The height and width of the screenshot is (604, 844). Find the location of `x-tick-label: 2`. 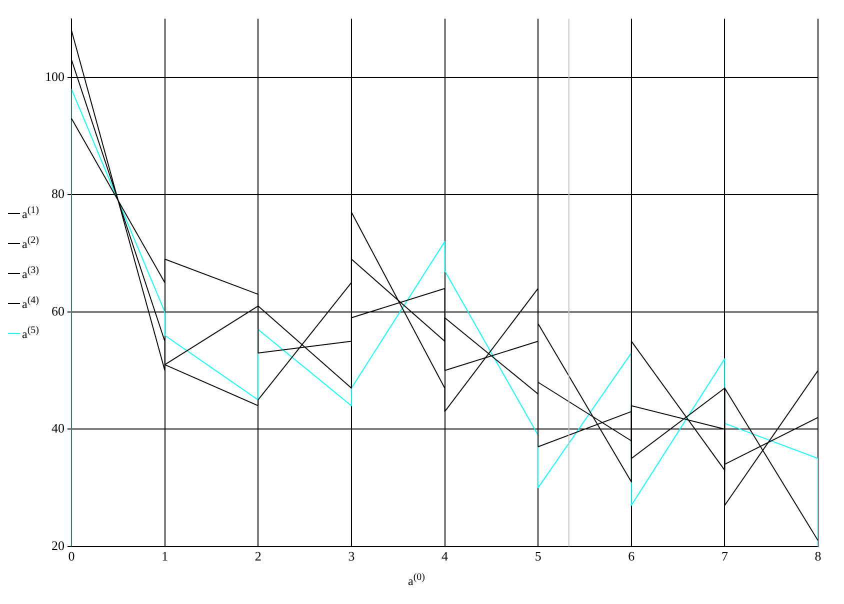

x-tick-label: 2 is located at coordinates (258, 556).